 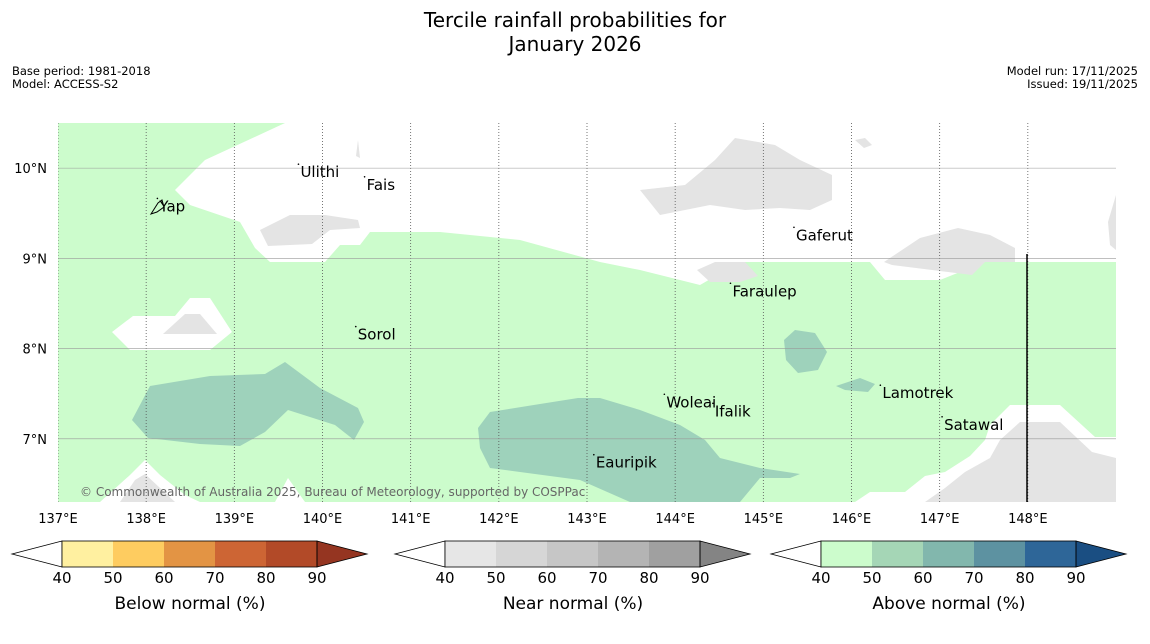 I want to click on no-signal-west, so click(x=172, y=324).